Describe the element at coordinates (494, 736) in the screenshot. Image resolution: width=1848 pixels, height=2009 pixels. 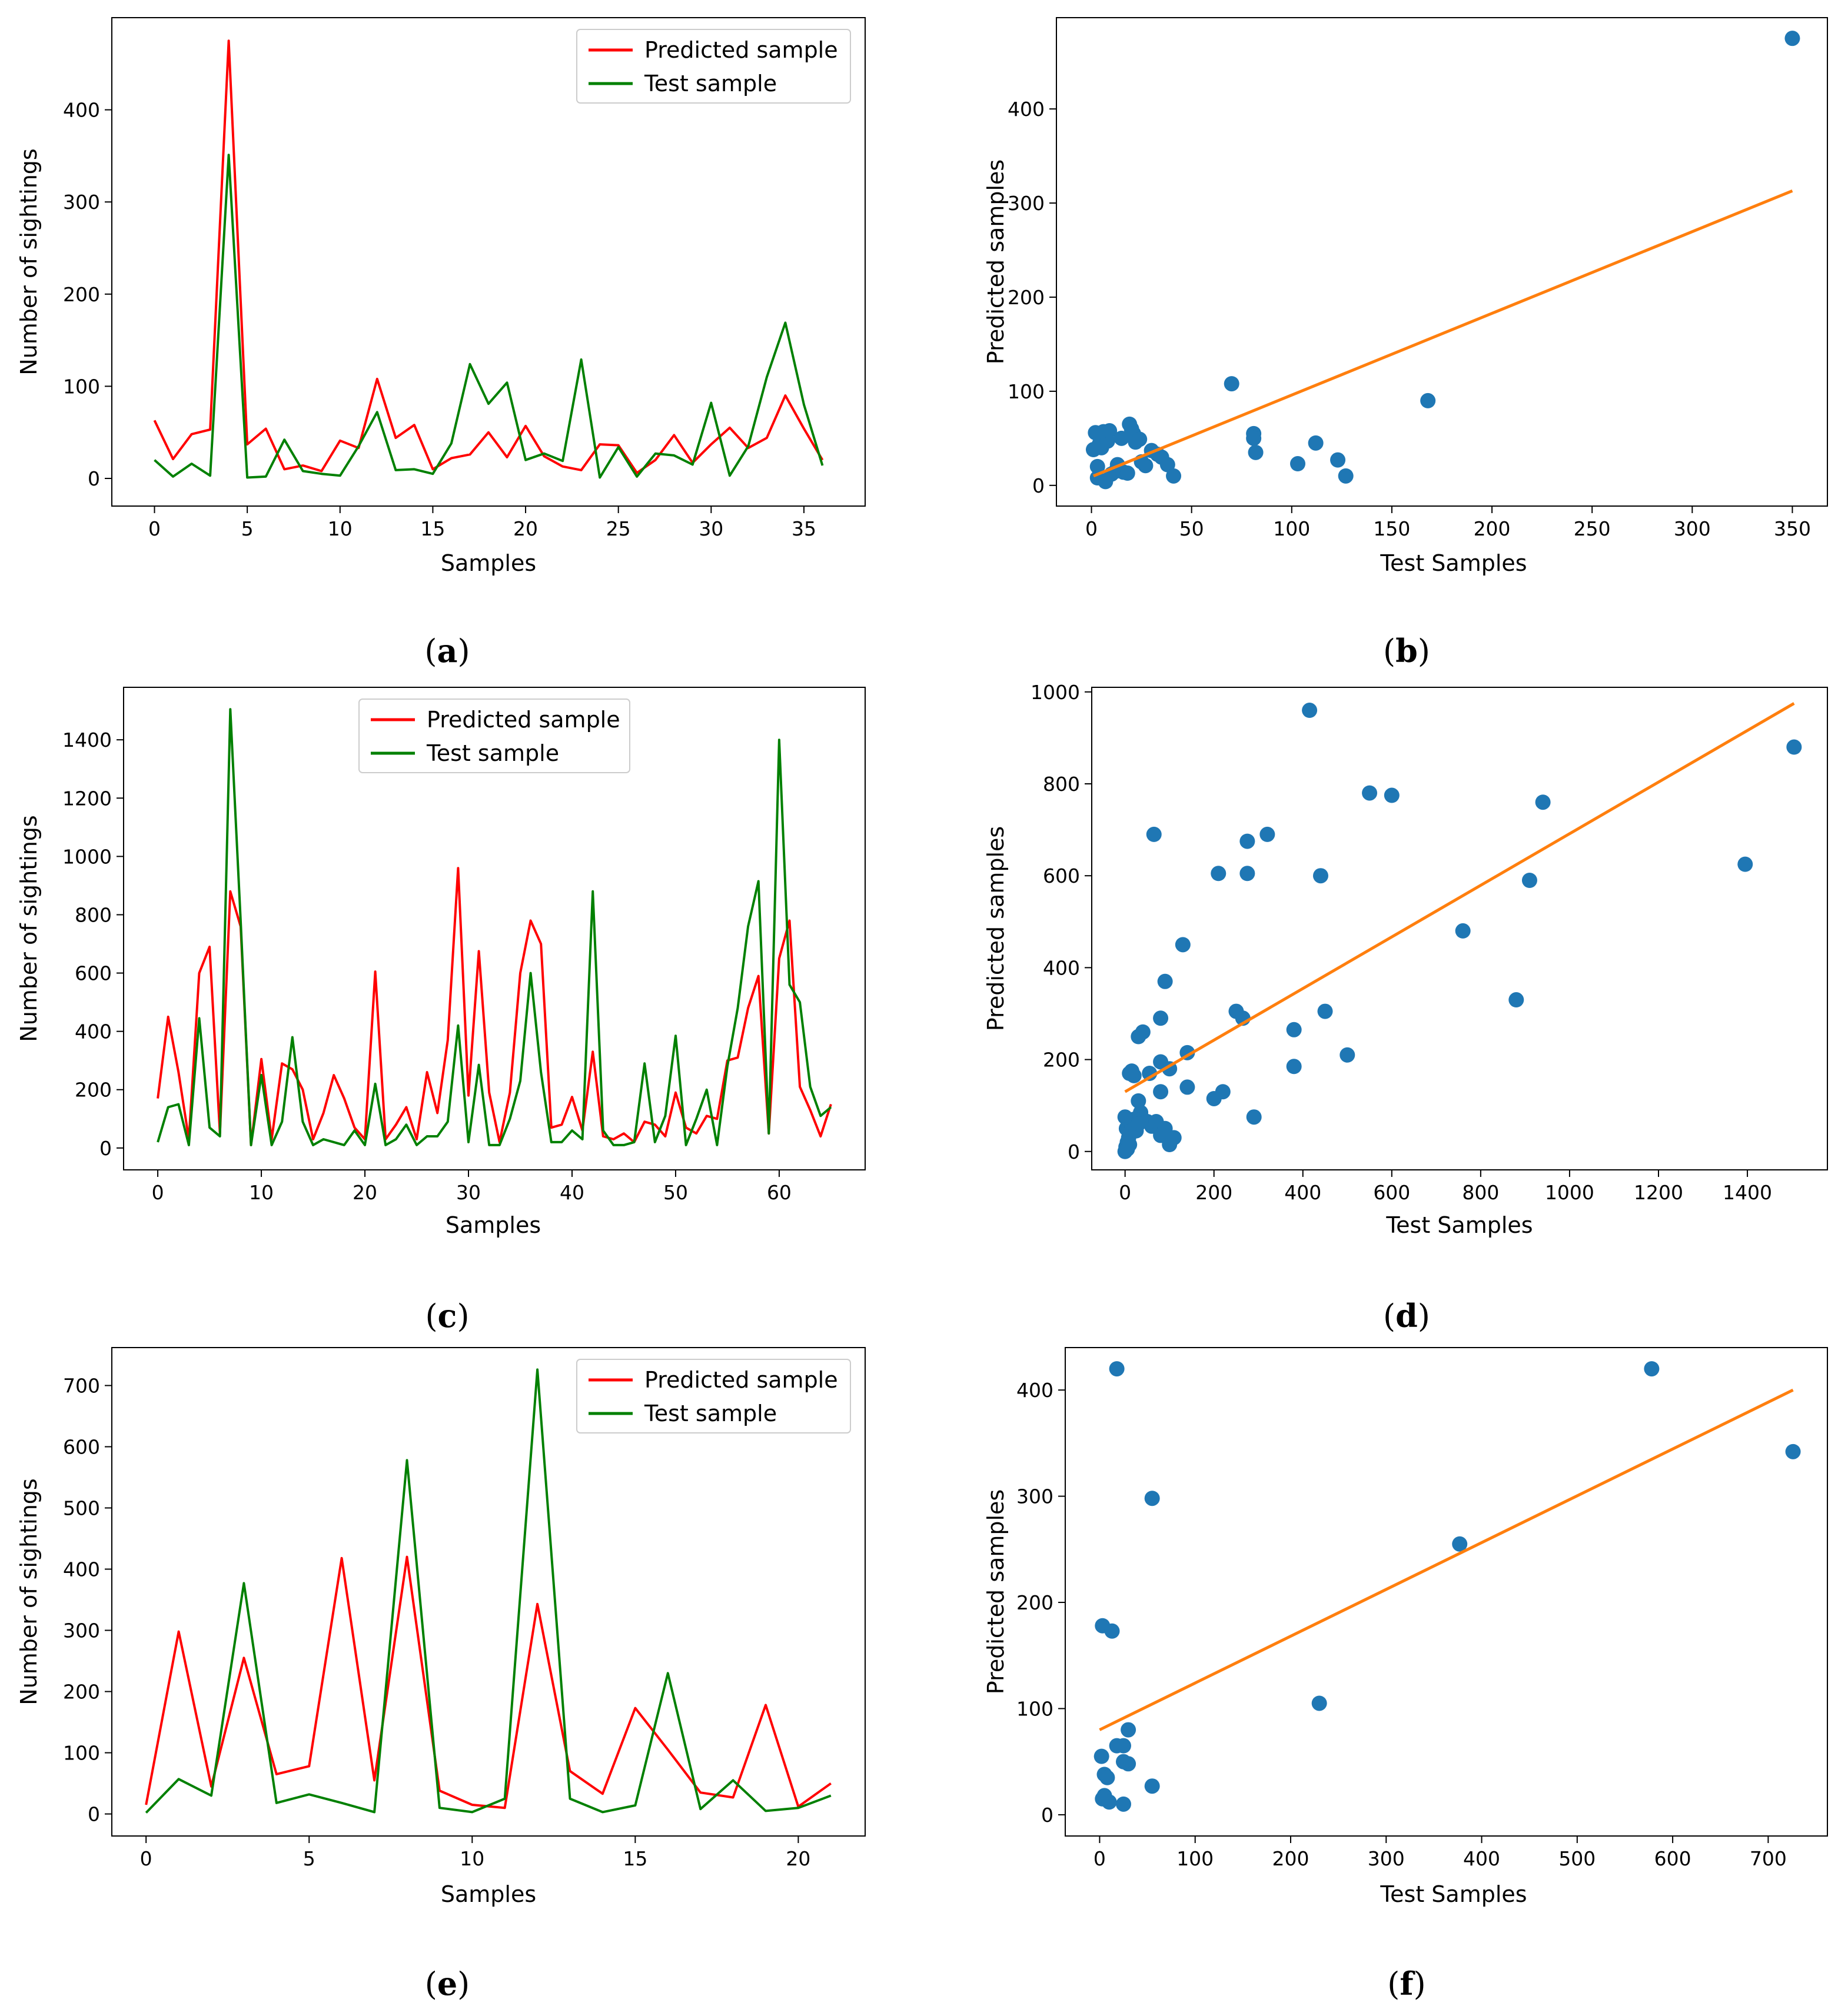
I see `panel-c-legend-box` at that location.